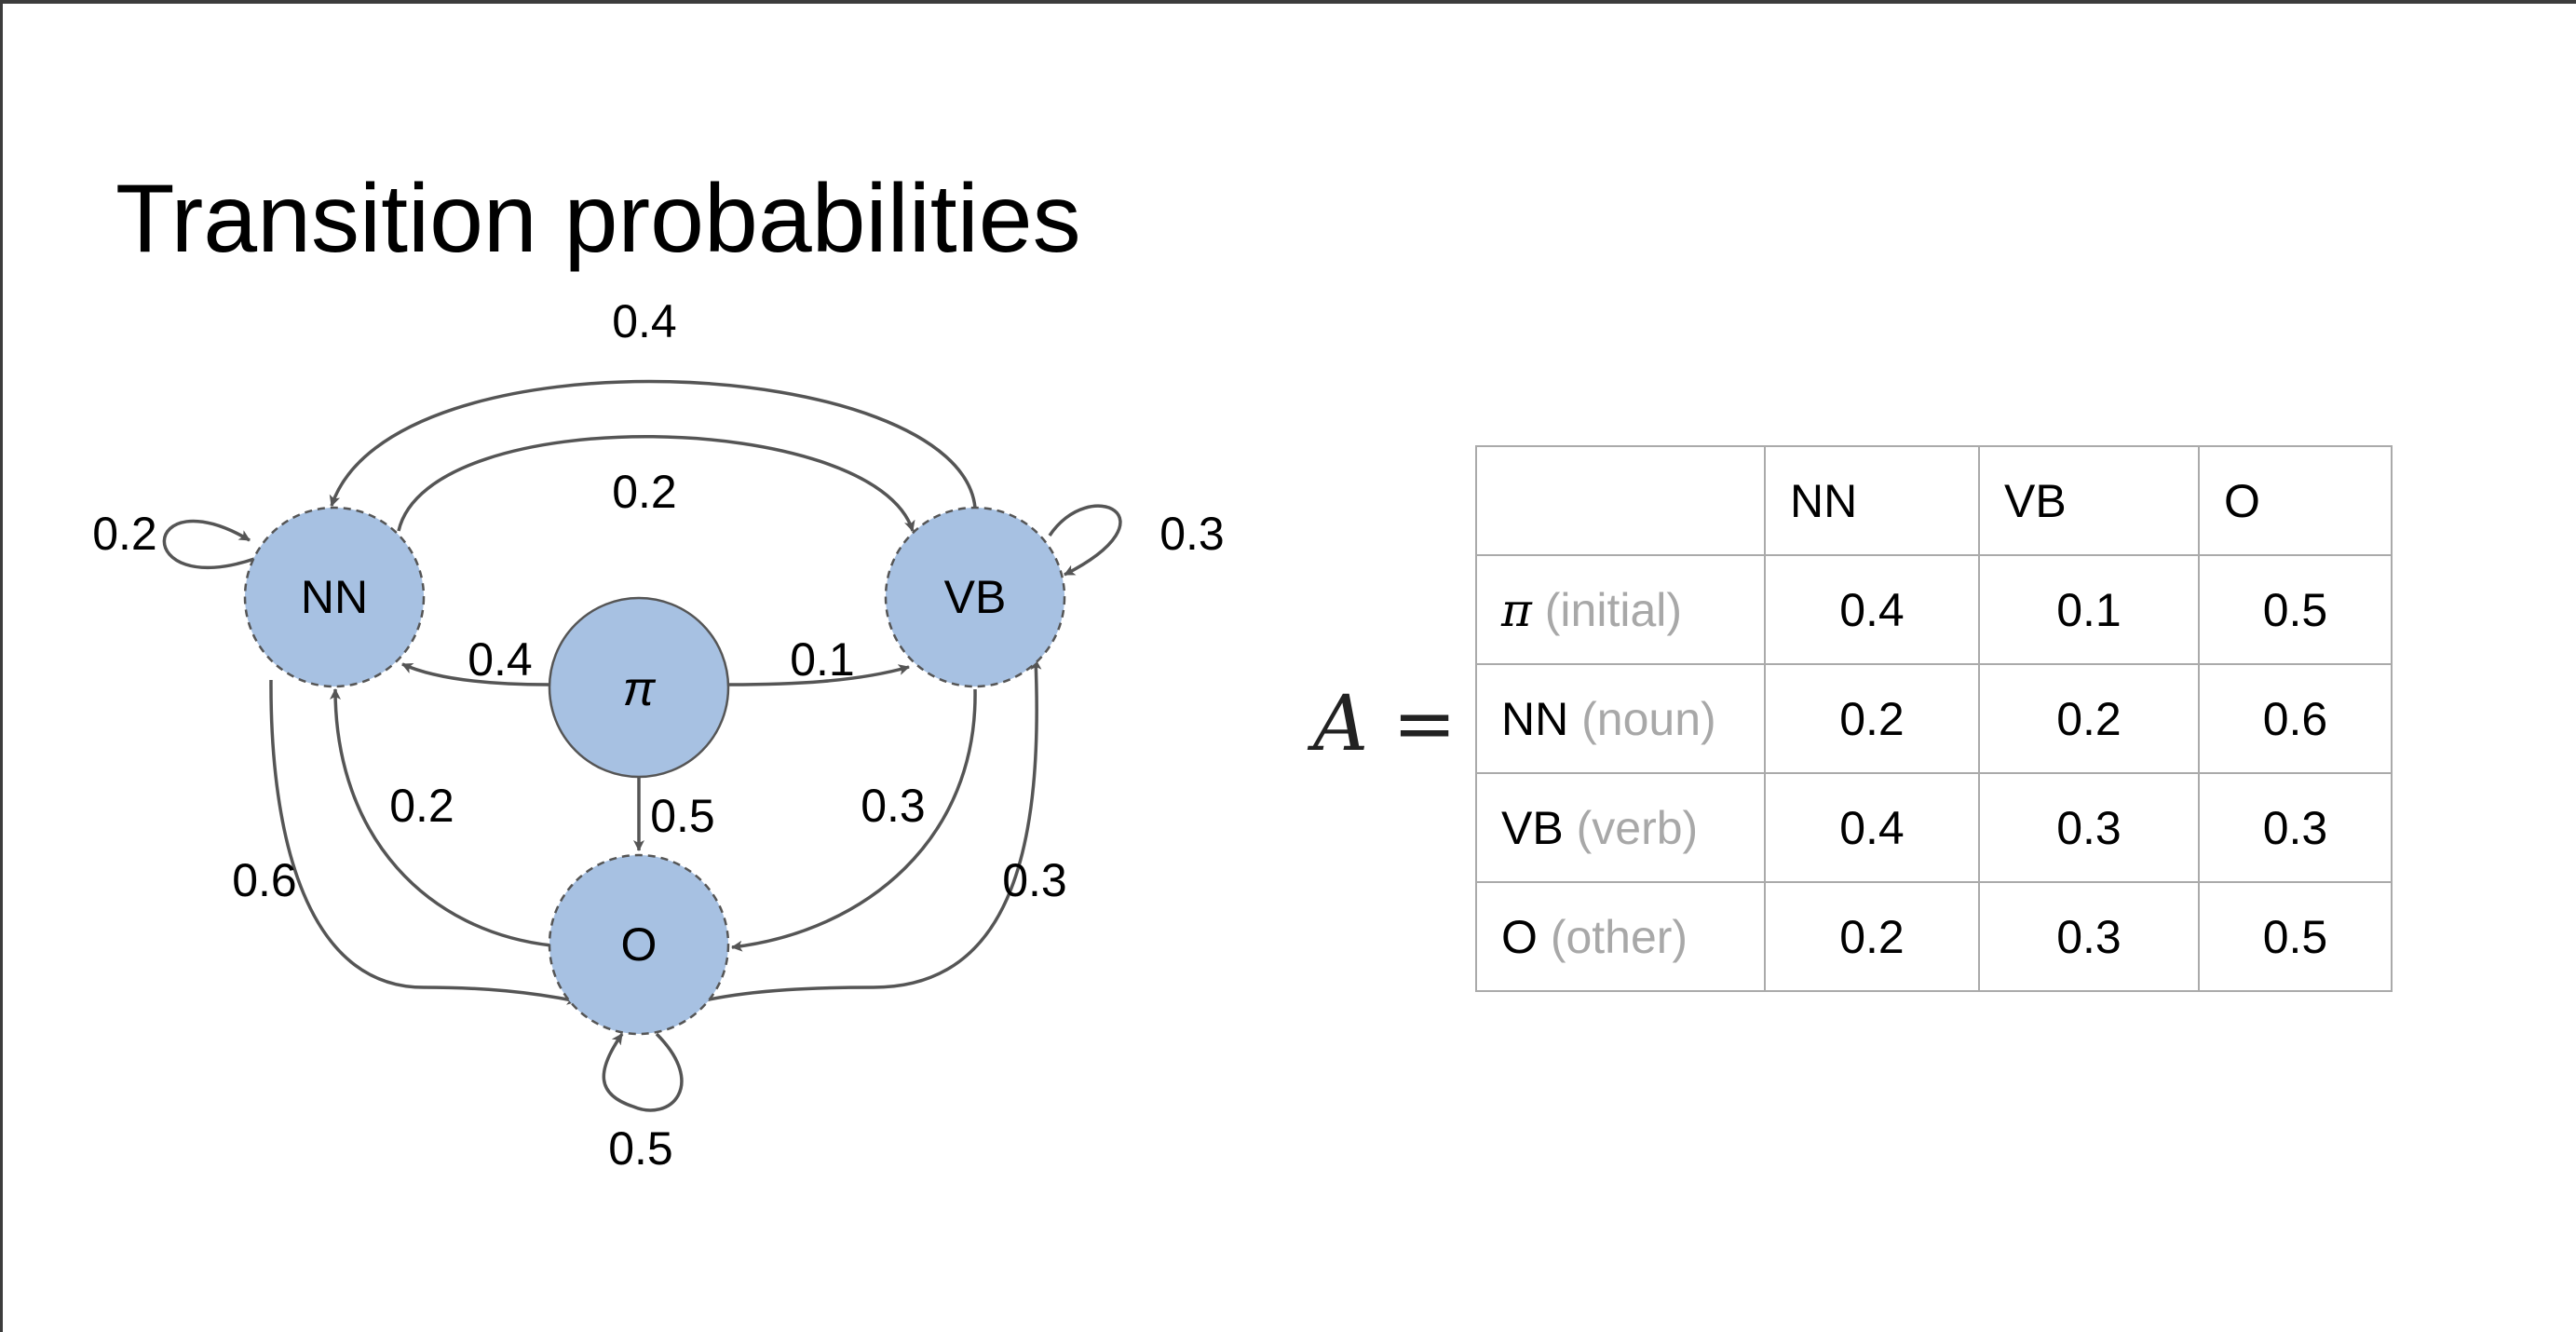  I want to click on col-header: O, so click(2295, 501).